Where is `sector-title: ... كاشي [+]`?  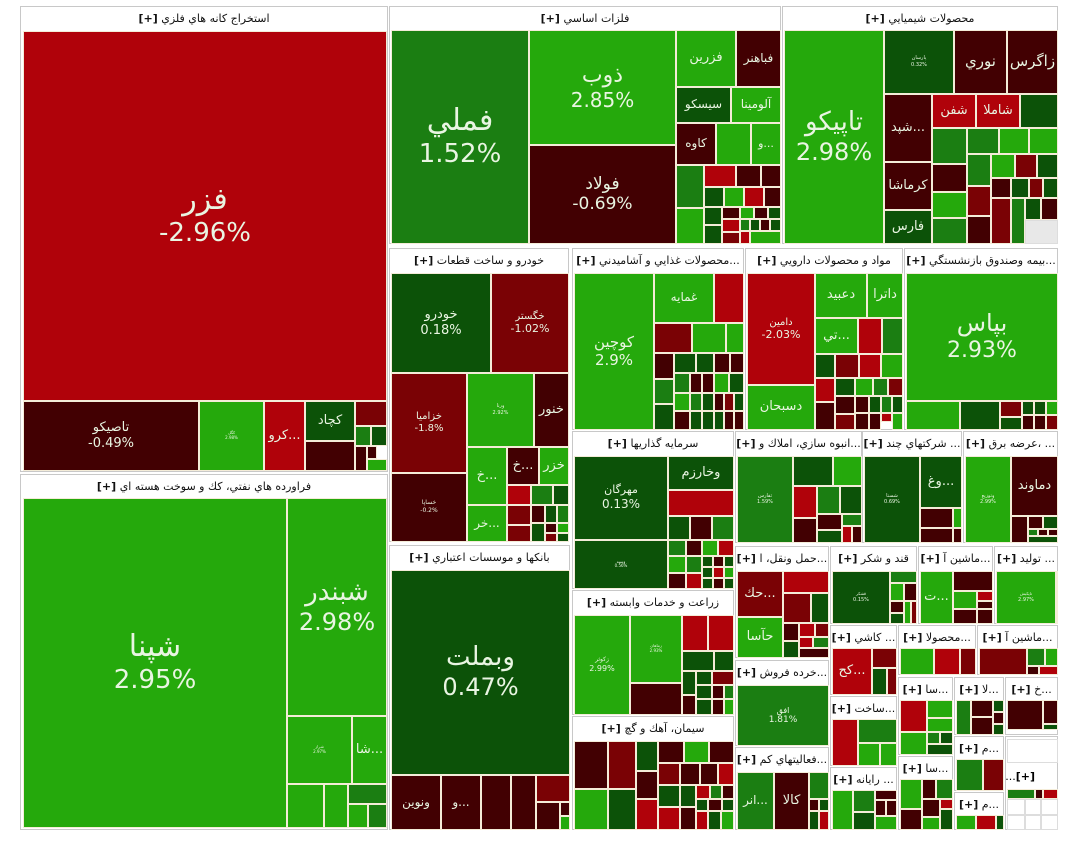
sector-title: ... كاشي [+] is located at coordinates (863, 638).